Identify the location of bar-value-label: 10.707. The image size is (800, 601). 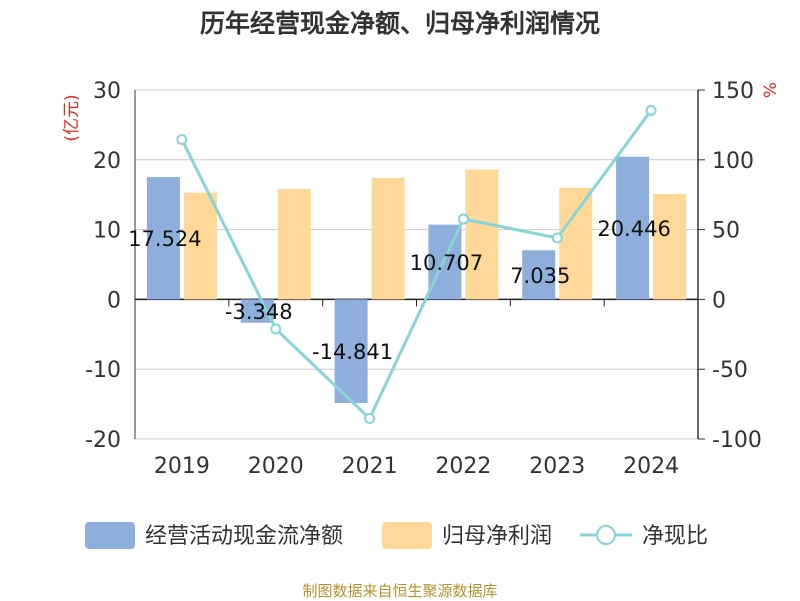
(446, 263).